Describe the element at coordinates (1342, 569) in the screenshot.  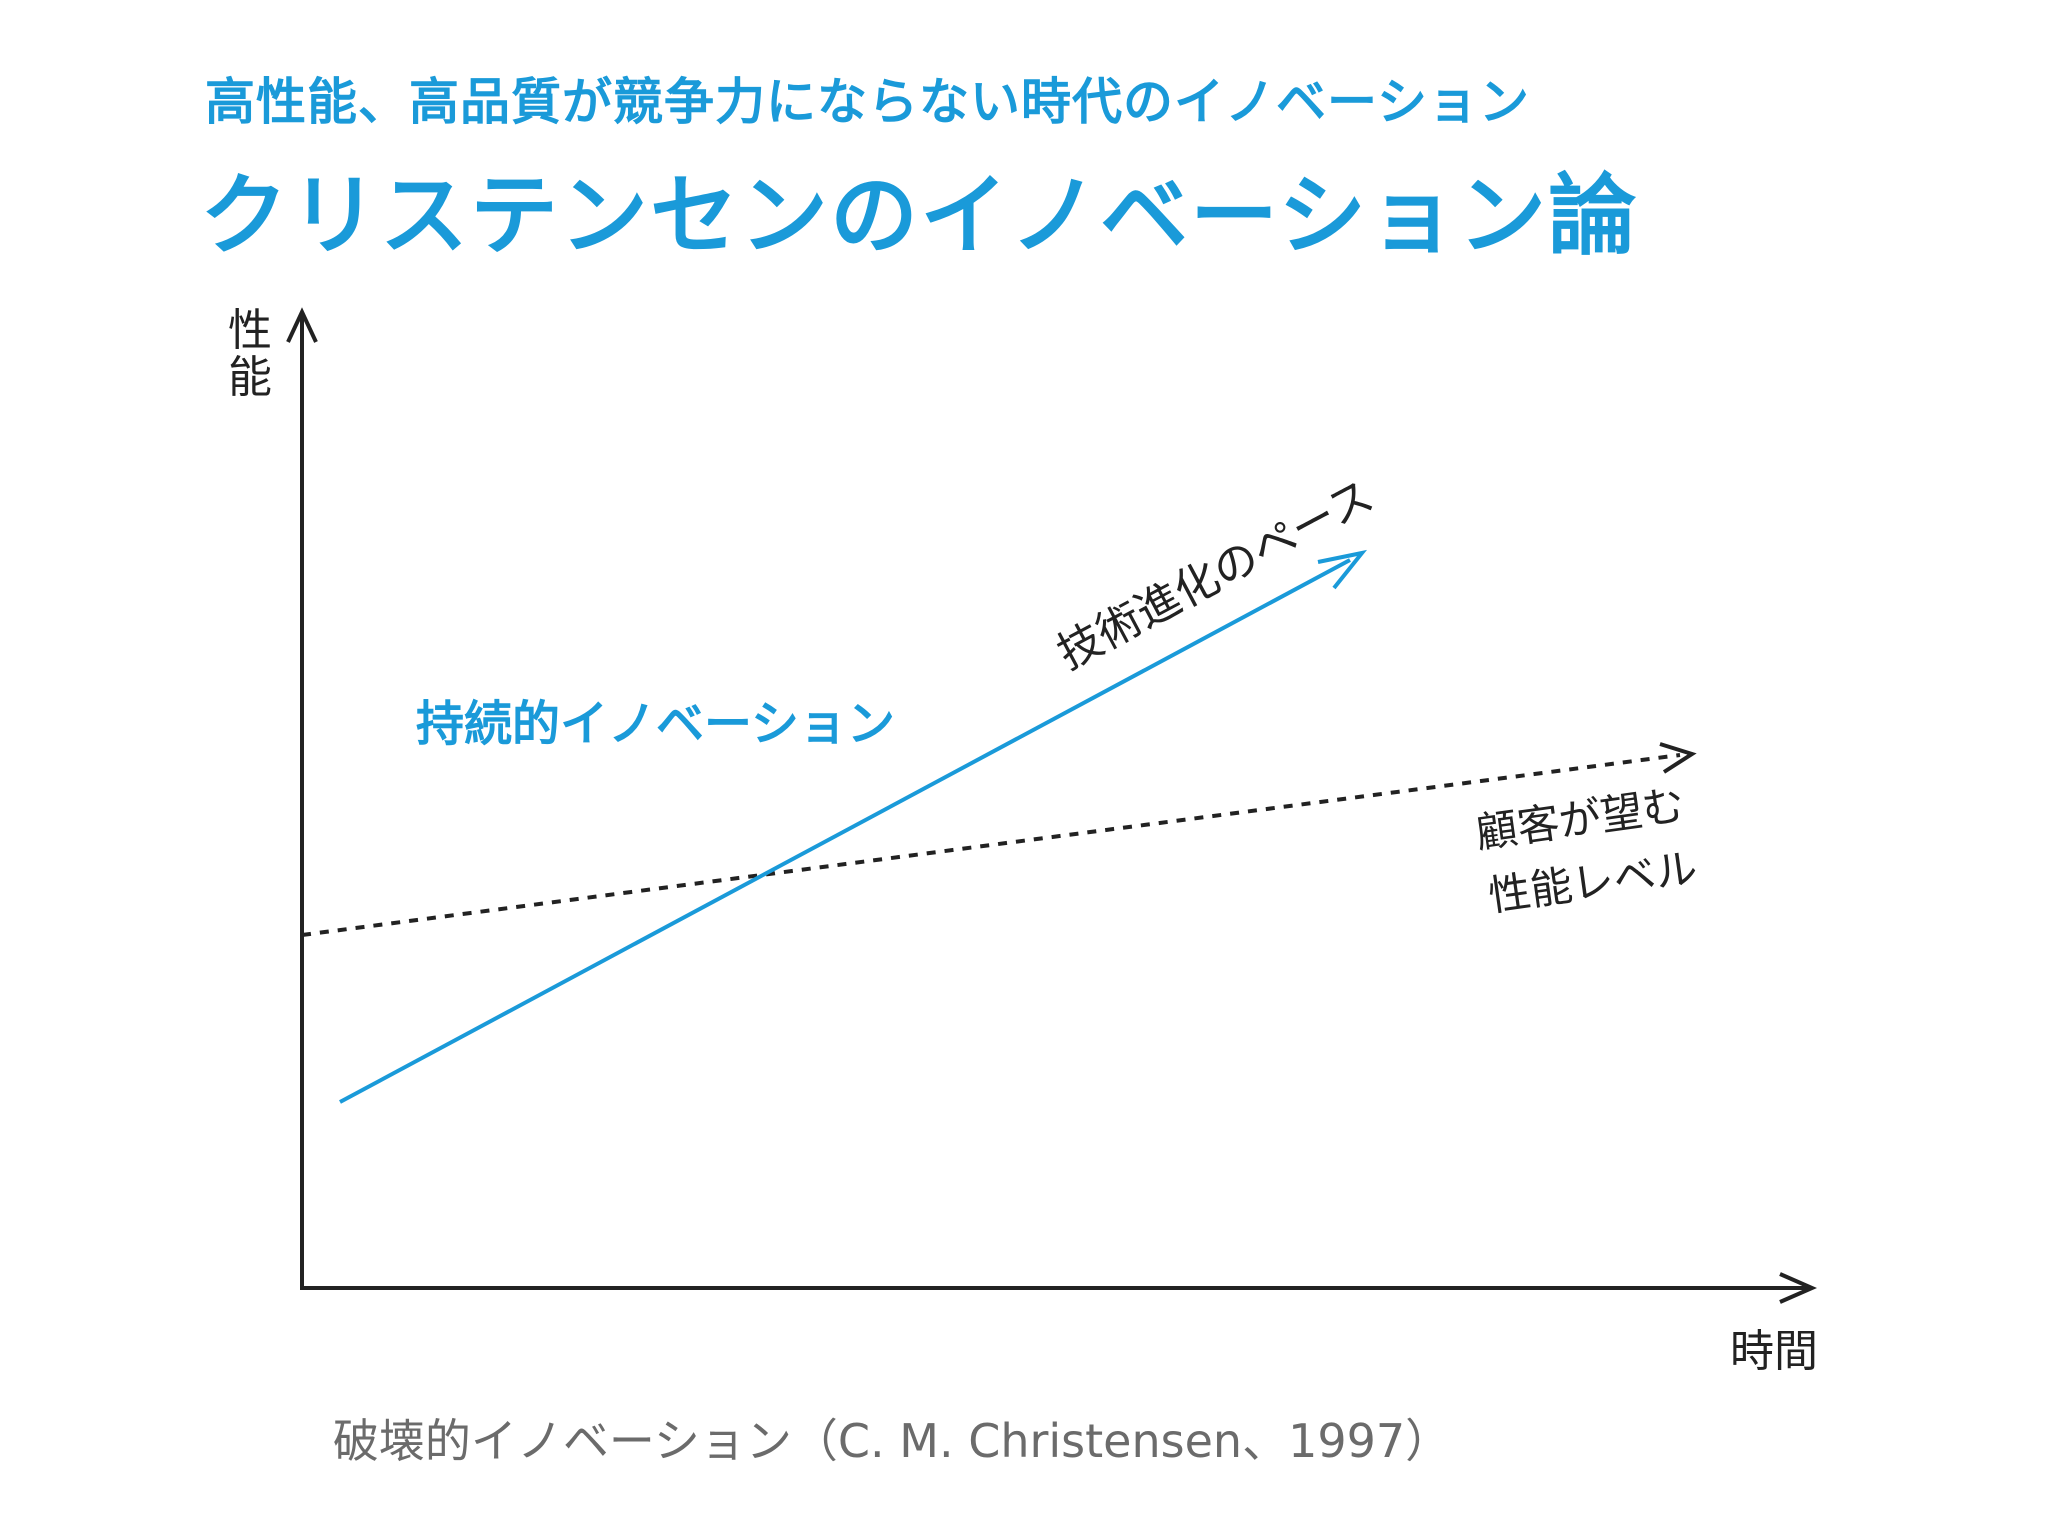
I see `technology-progress-arrowhead` at that location.